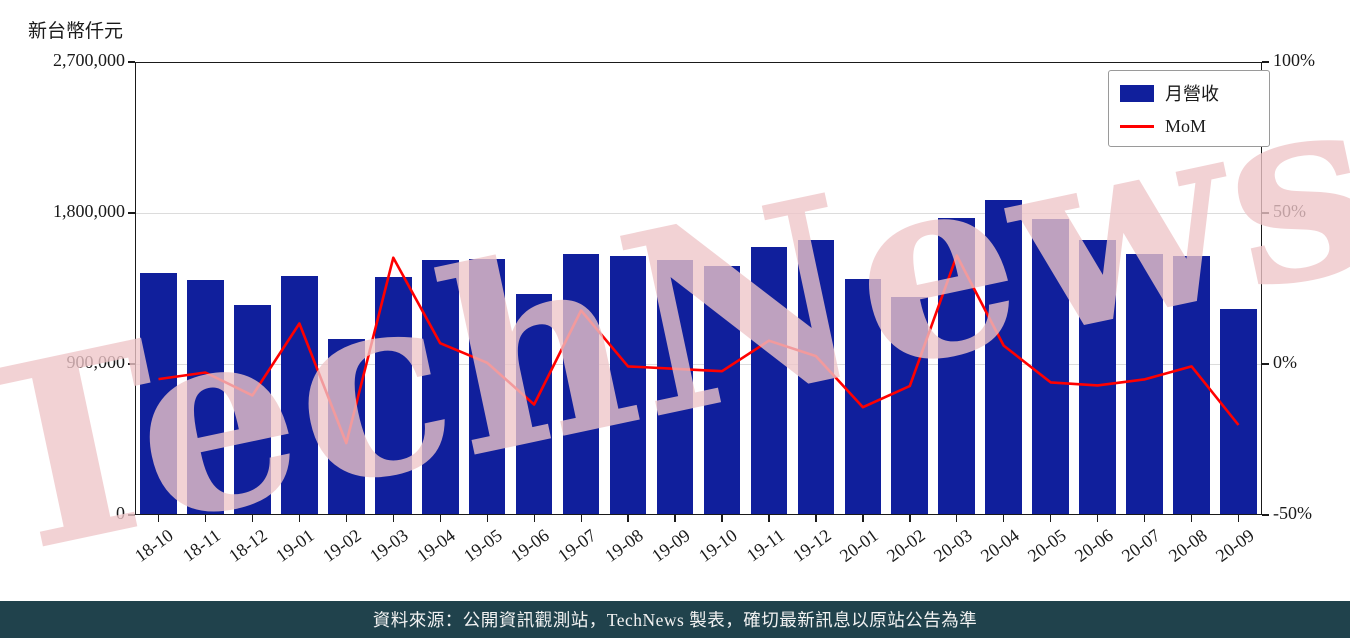 The width and height of the screenshot is (1350, 638). I want to click on legend-label-revenue: 月營收, so click(1192, 94).